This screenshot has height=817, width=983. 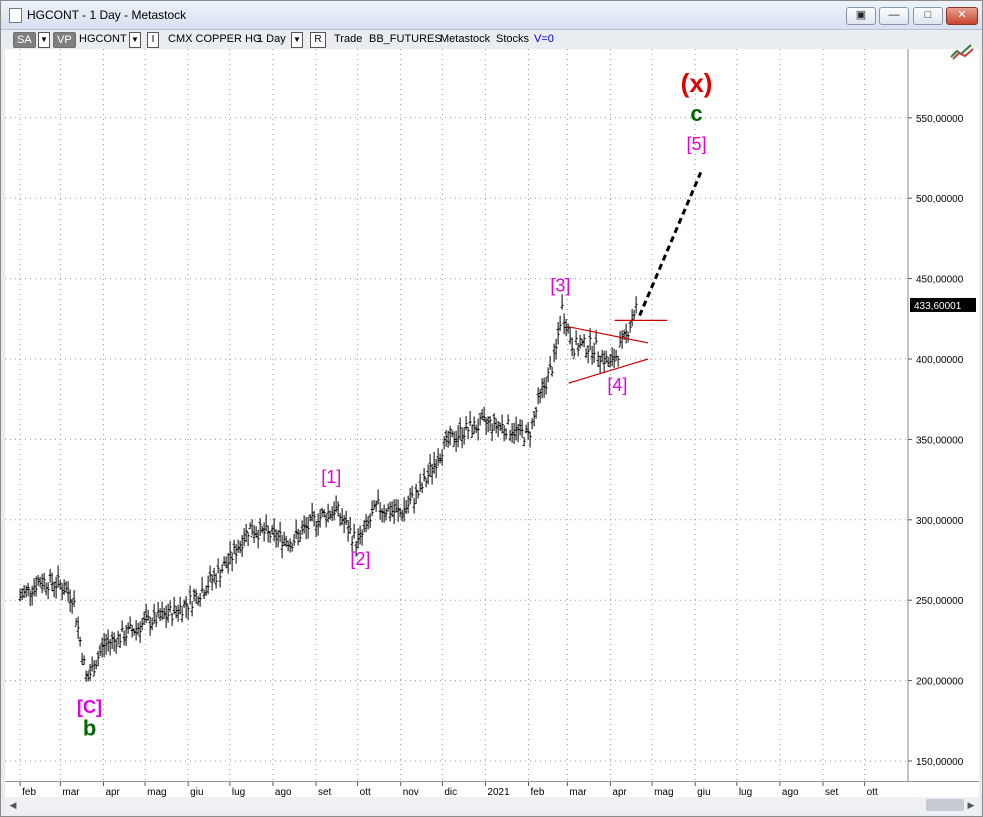 I want to click on last-price-label: 433,60001, so click(x=938, y=306).